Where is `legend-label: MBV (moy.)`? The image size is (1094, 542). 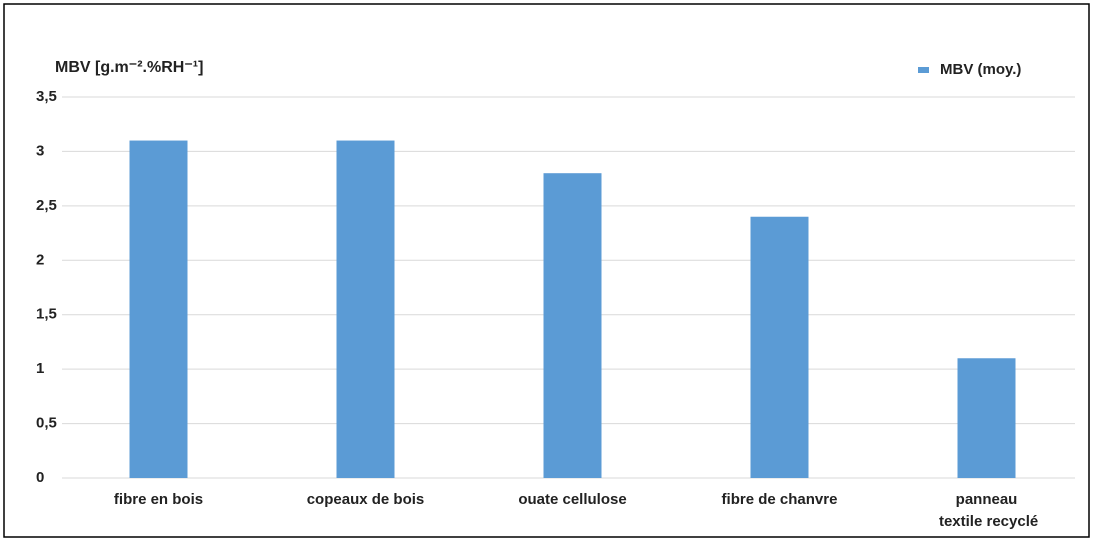 legend-label: MBV (moy.) is located at coordinates (980, 69).